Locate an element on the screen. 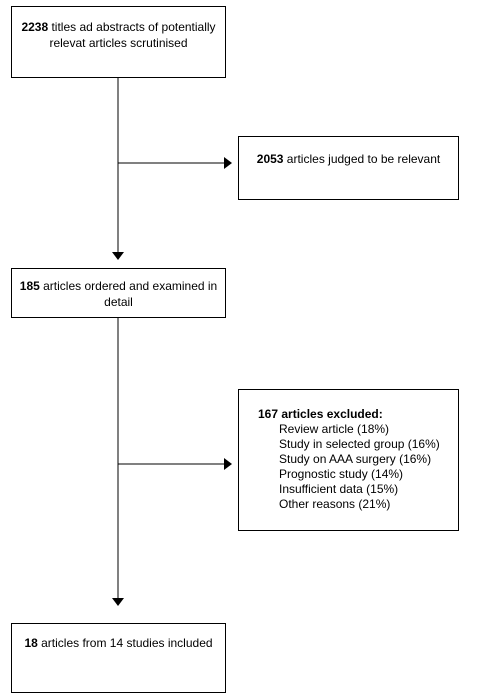 Image resolution: width=477 pixels, height=693 pixels. included-text: articles from 14 studies included is located at coordinates (125, 643).